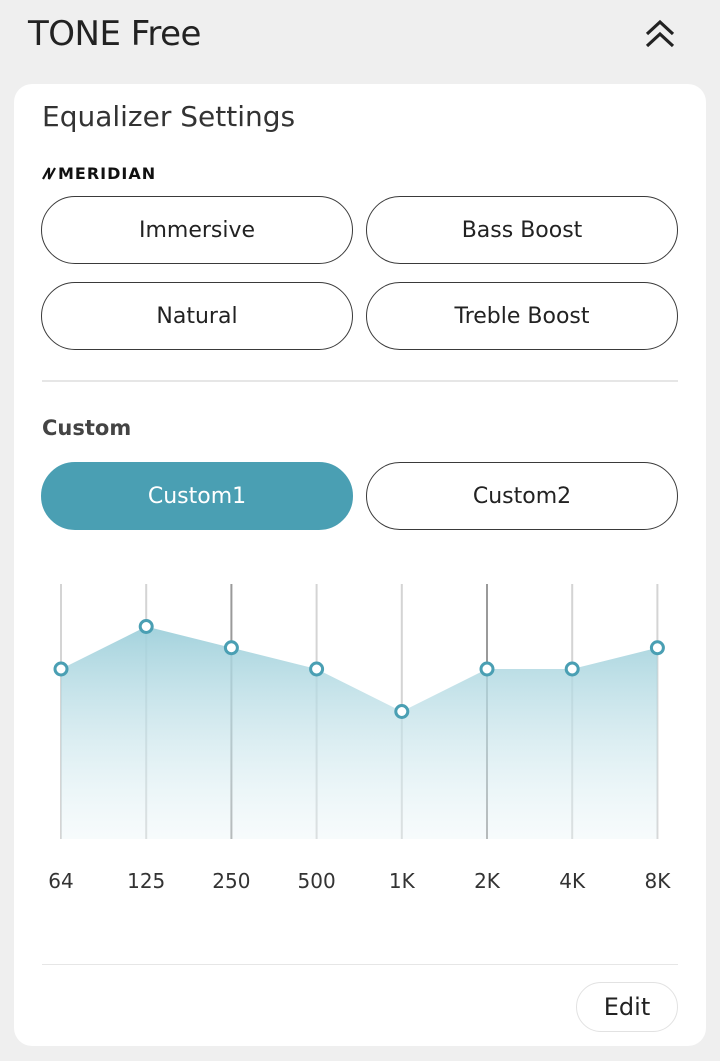 The image size is (720, 1061). Describe the element at coordinates (627, 1007) in the screenshot. I see `edit-button: Edit` at that location.